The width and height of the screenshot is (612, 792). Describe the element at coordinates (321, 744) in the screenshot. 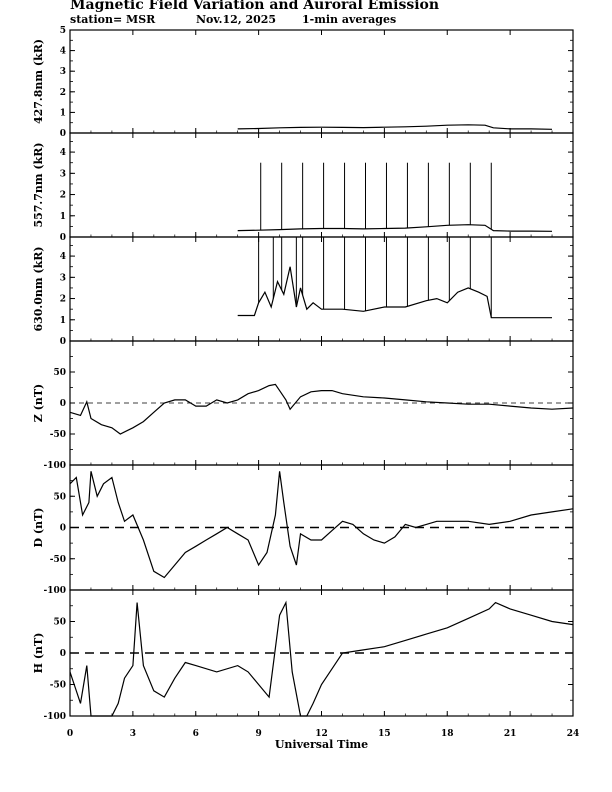

I see `x-axis-label: Universal Time` at that location.